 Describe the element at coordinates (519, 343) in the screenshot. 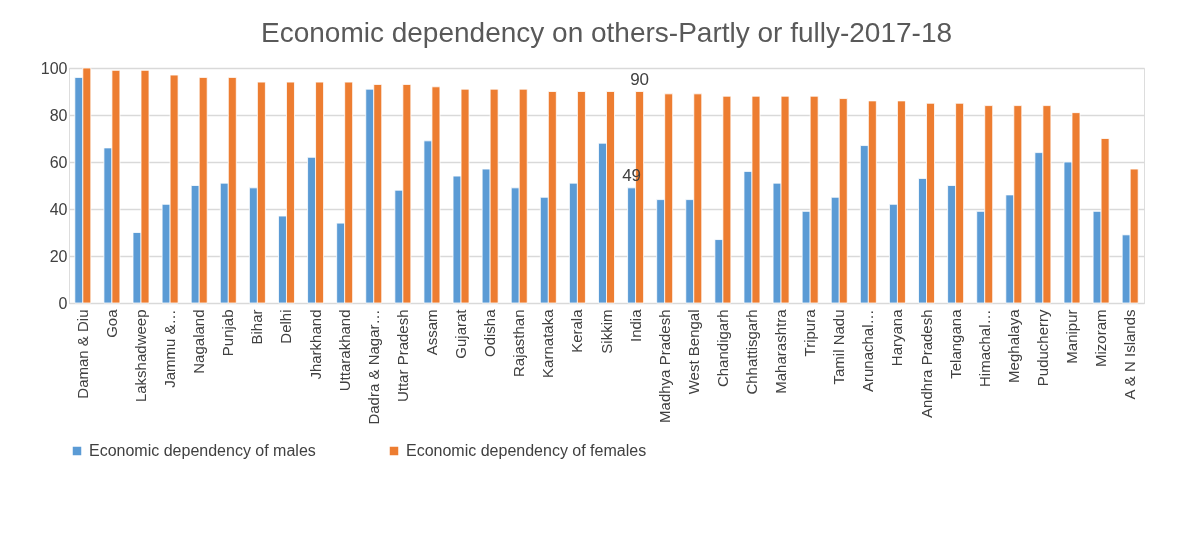

I see `x-tick-label: Rajasthan` at that location.